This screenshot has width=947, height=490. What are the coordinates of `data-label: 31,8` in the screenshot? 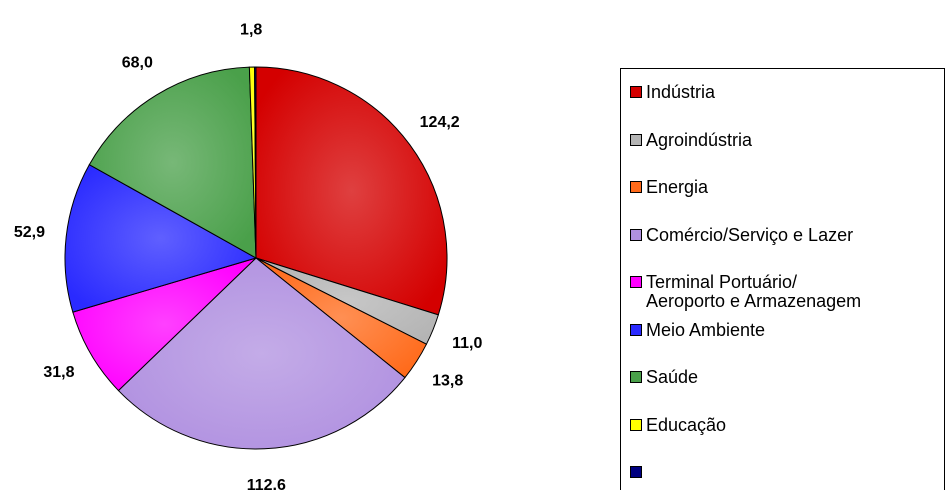 It's located at (58, 372).